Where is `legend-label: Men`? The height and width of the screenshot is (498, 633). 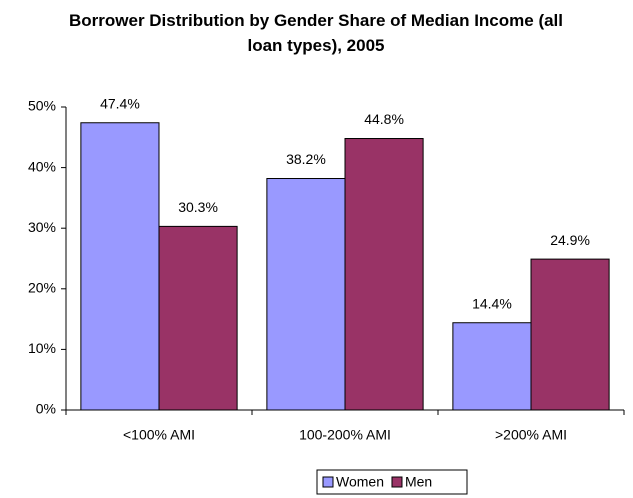
legend-label: Men is located at coordinates (418, 482).